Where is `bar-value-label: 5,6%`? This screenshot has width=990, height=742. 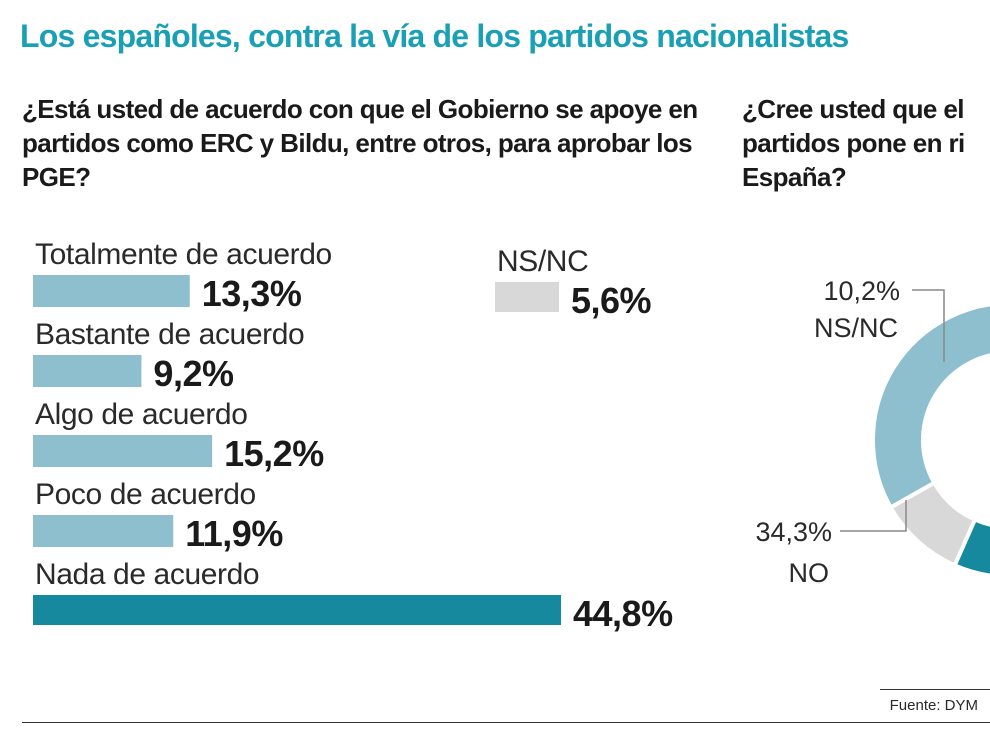
bar-value-label: 5,6% is located at coordinates (611, 300).